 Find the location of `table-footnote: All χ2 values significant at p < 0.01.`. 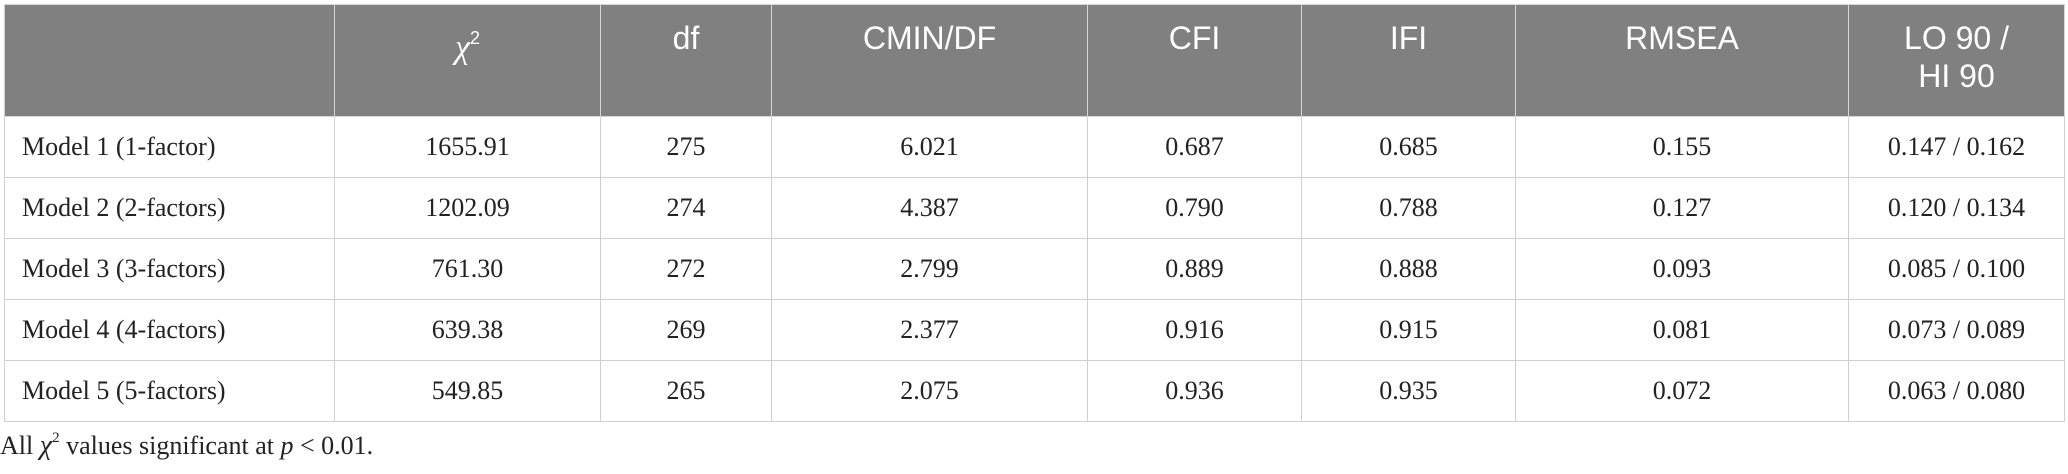

table-footnote: All χ2 values significant at p < 0.01. is located at coordinates (186, 446).